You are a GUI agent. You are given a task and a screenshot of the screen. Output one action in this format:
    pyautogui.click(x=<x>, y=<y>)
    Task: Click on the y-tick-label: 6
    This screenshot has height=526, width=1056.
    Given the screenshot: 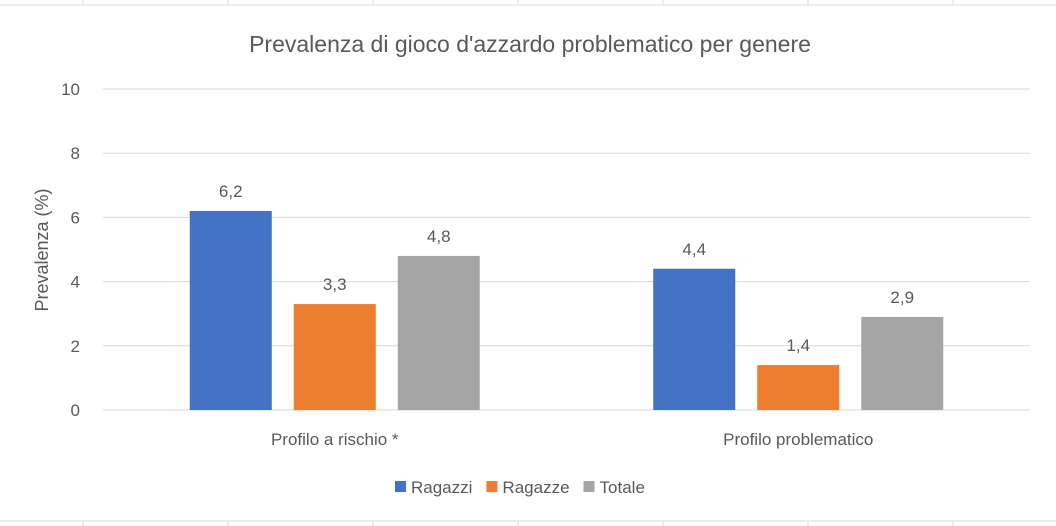 What is the action you would take?
    pyautogui.click(x=75, y=217)
    